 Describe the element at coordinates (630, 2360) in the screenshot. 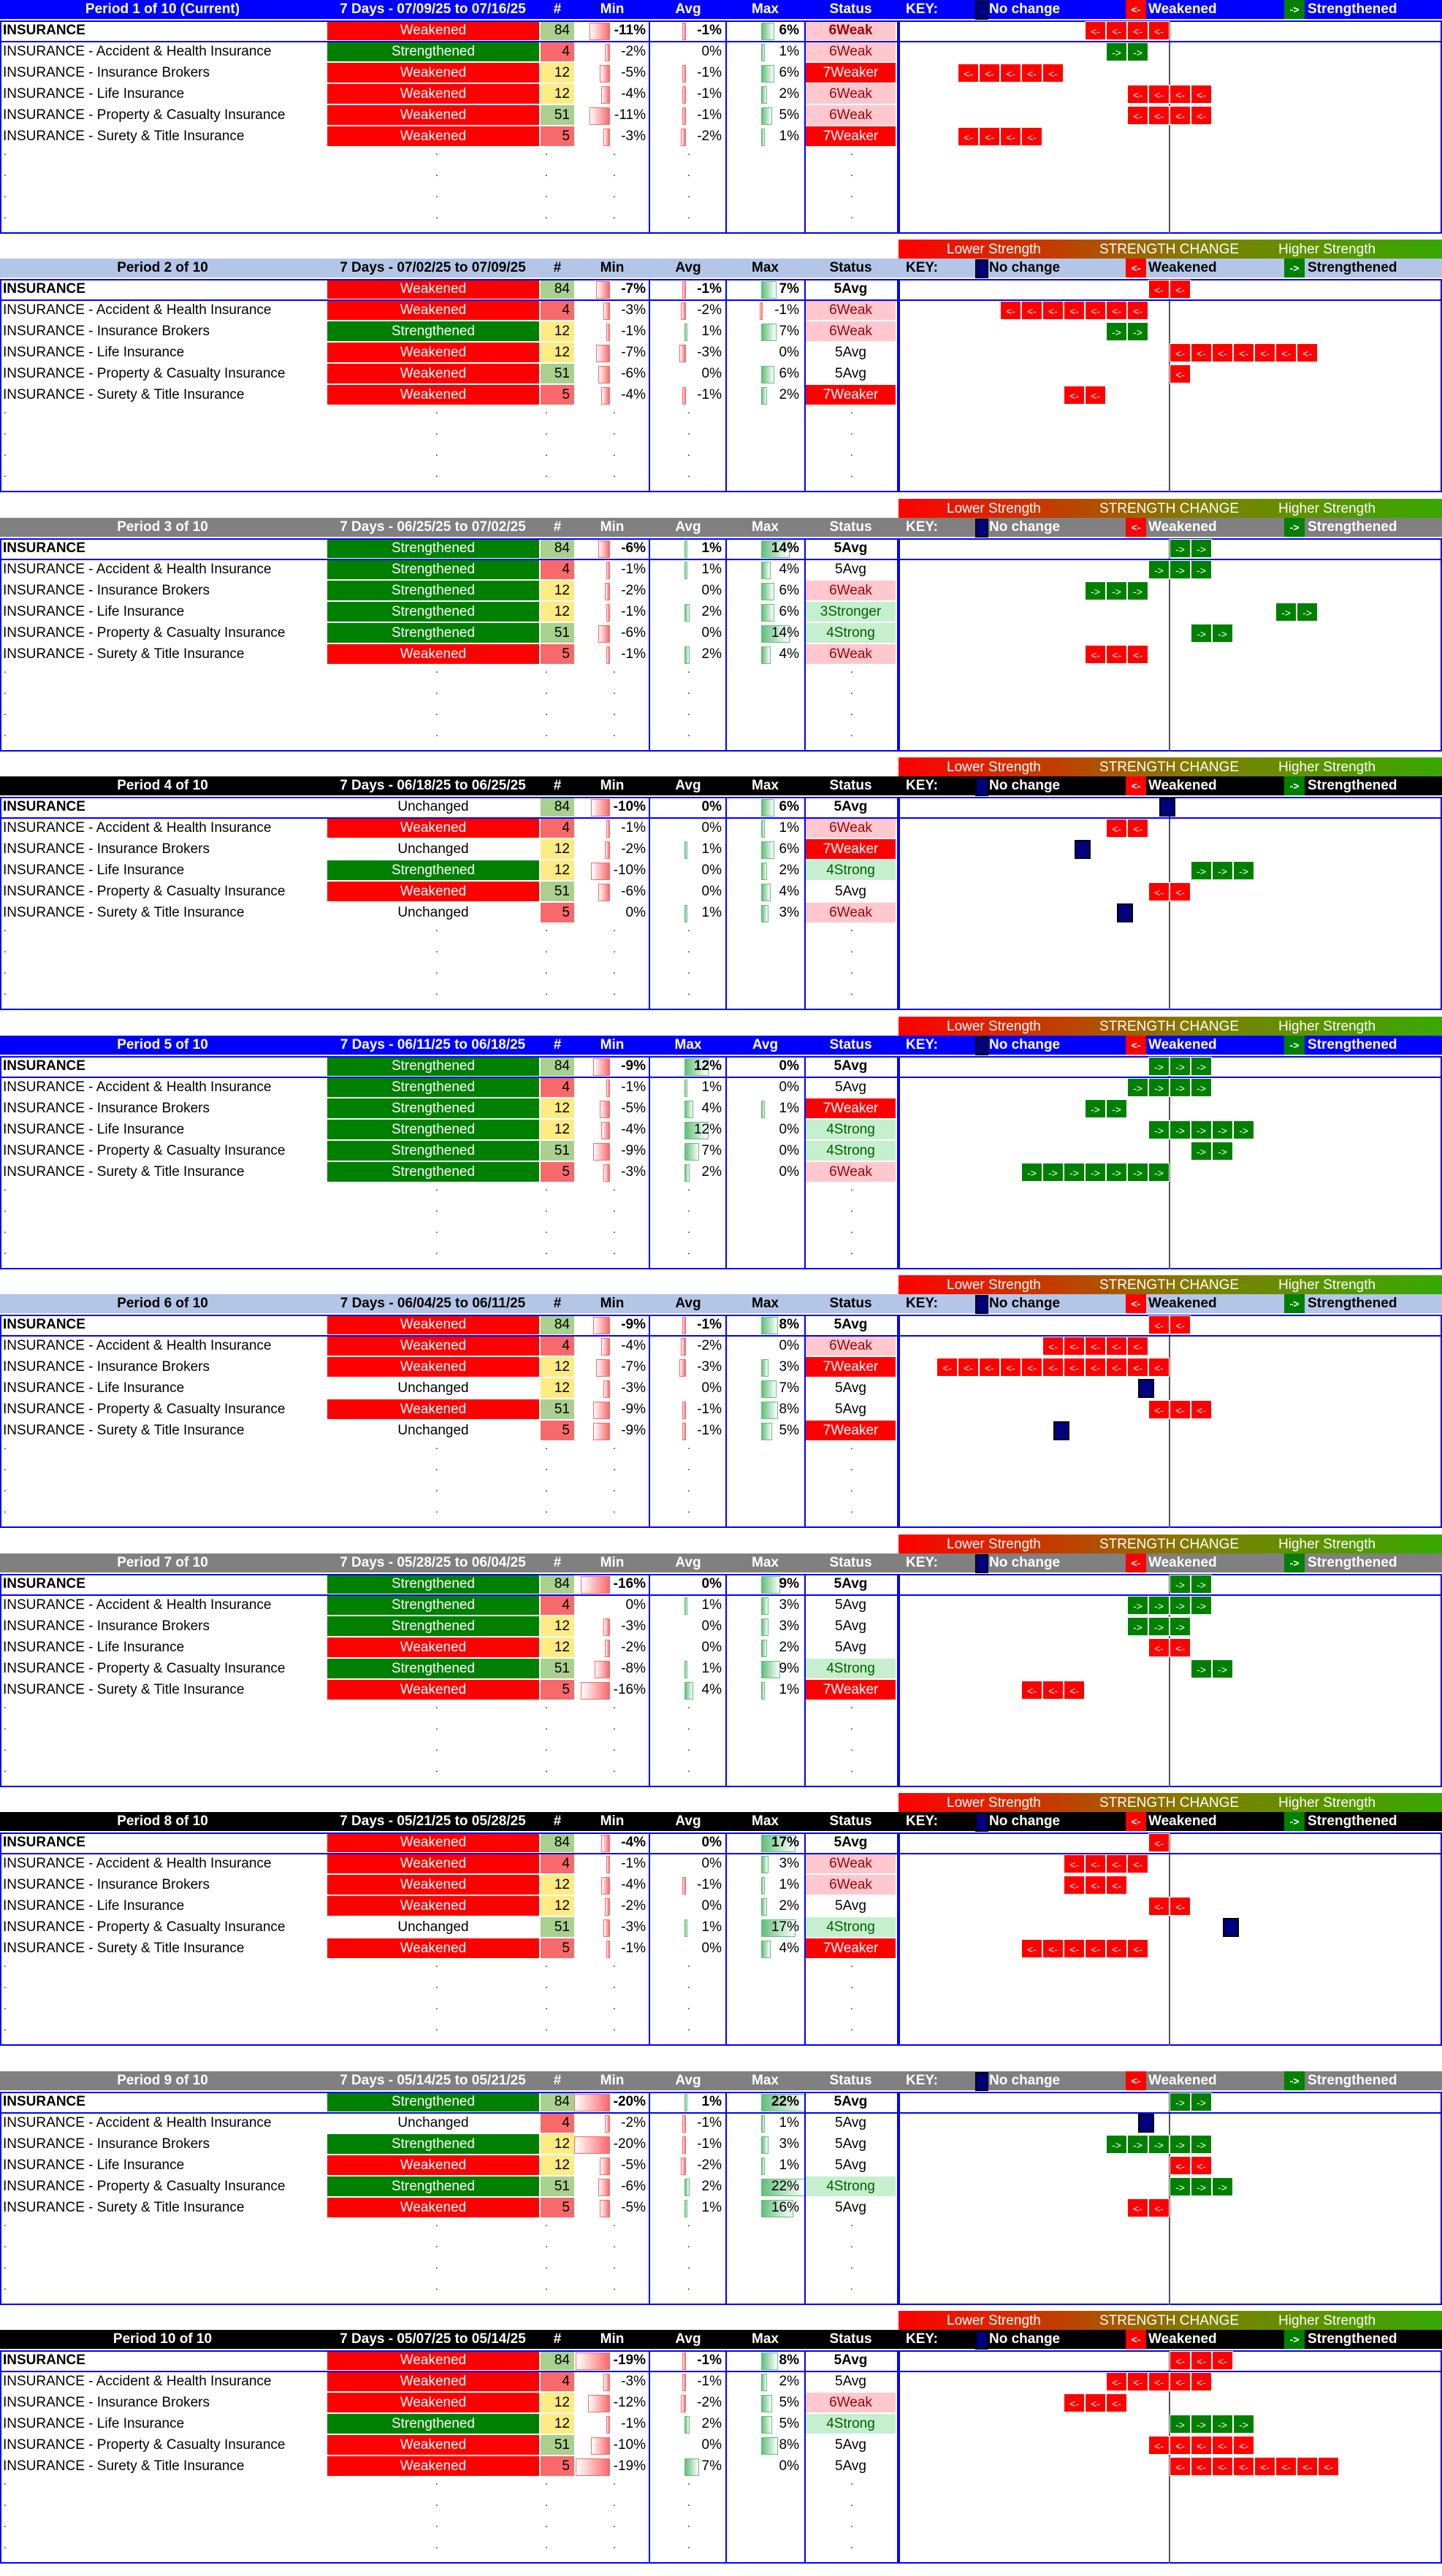

I see `min-value: -19%` at that location.